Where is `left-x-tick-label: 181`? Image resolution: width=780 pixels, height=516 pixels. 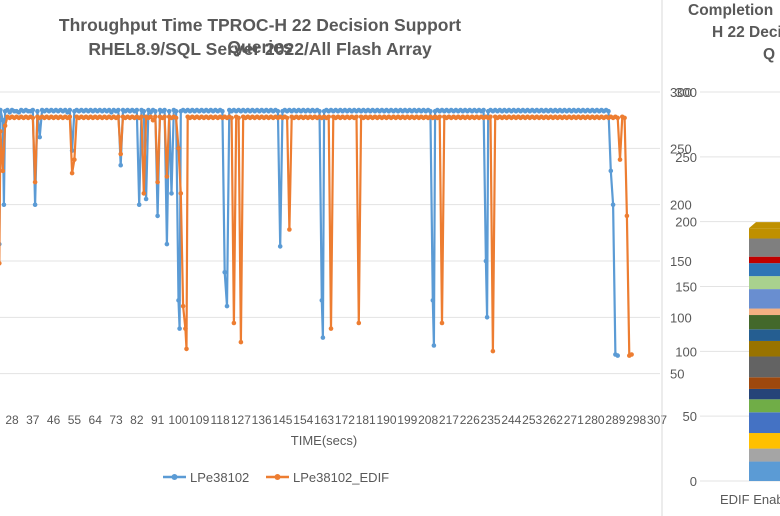 left-x-tick-label: 181 is located at coordinates (366, 420).